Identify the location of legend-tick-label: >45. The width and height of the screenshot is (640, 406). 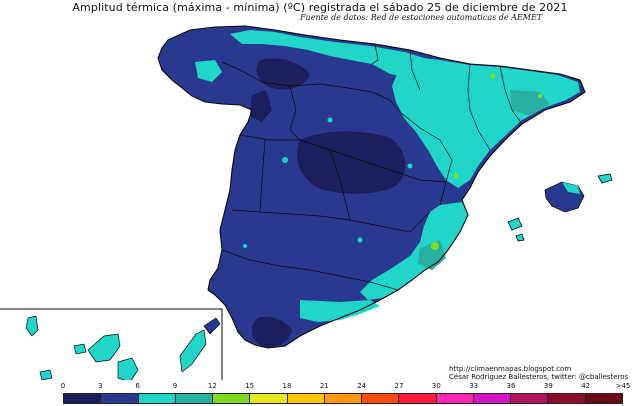
(623, 386).